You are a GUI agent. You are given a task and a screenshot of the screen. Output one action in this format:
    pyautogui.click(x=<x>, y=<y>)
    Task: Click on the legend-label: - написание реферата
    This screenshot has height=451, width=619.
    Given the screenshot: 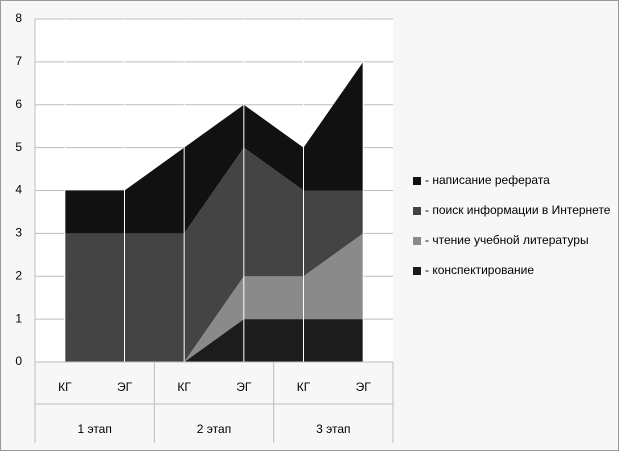 What is the action you would take?
    pyautogui.click(x=487, y=180)
    